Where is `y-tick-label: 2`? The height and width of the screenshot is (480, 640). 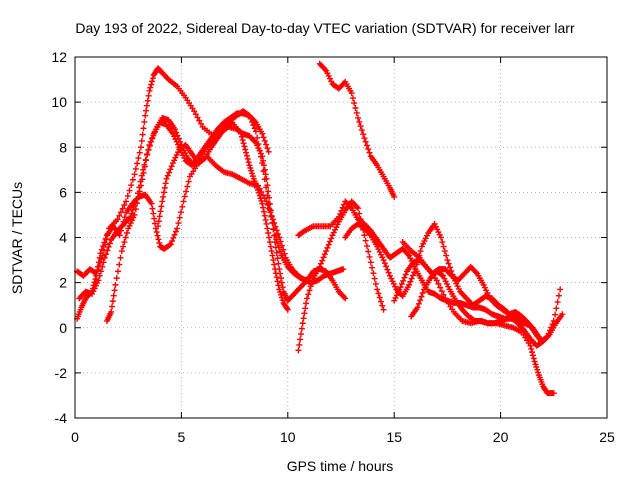 y-tick-label: 2 is located at coordinates (63, 283).